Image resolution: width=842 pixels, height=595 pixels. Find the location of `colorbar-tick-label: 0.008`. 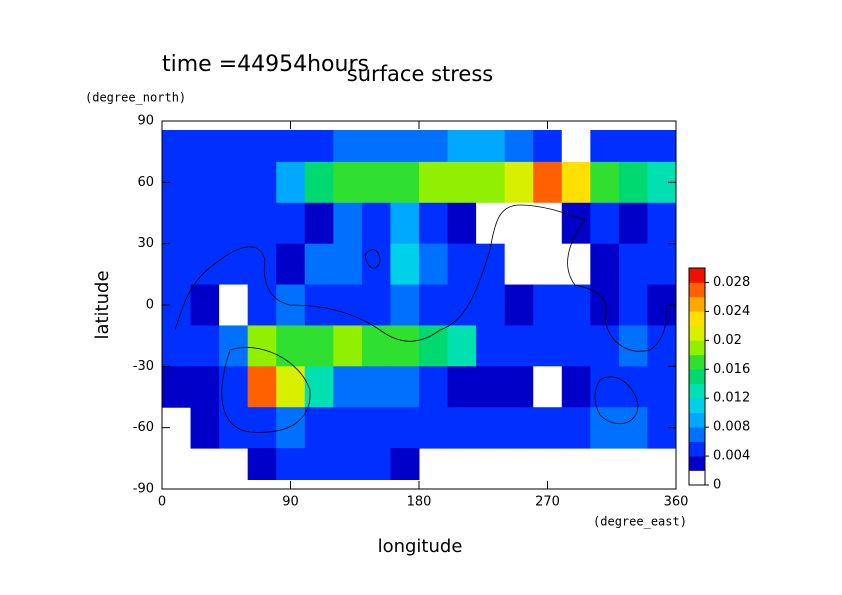

colorbar-tick-label: 0.008 is located at coordinates (731, 427).